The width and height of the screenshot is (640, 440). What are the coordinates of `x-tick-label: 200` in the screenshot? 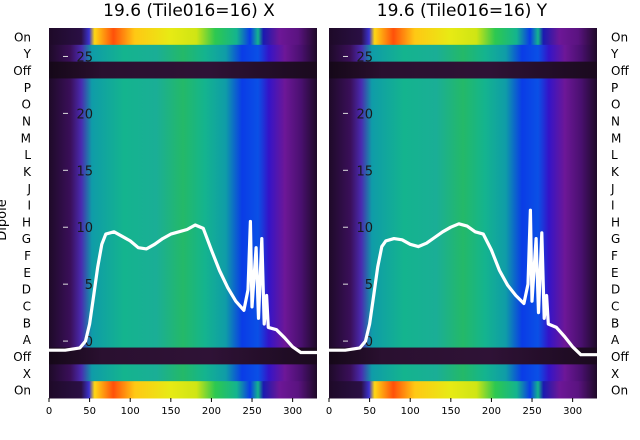 It's located at (491, 411).